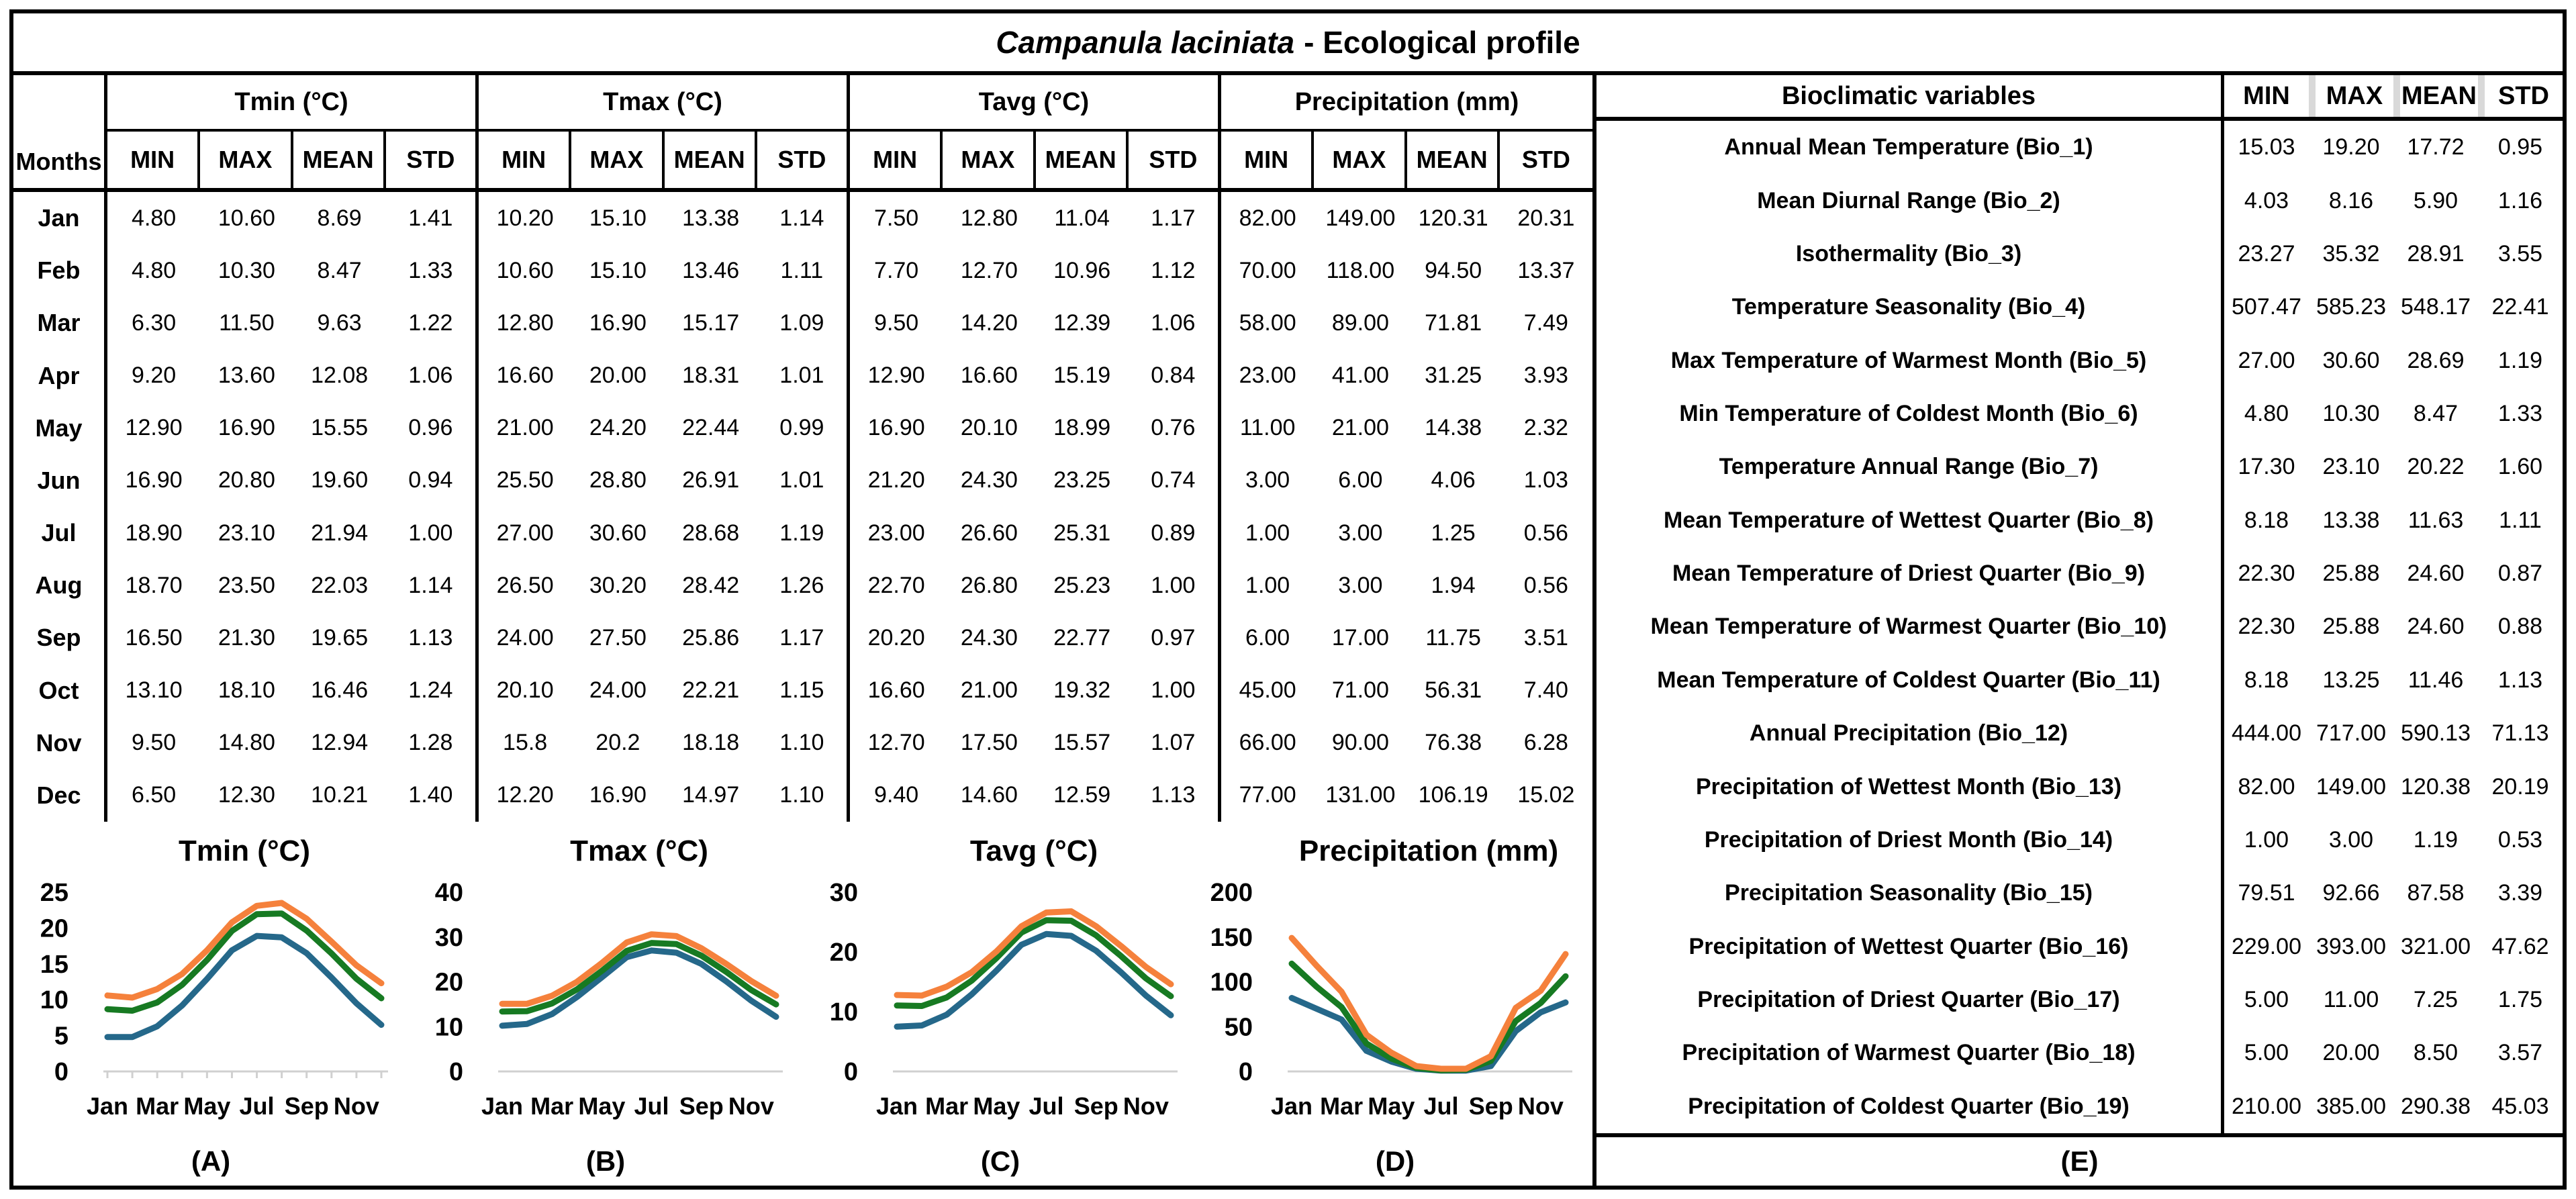  What do you see at coordinates (2520, 147) in the screenshot?
I see `bioclim-value: 0.95` at bounding box center [2520, 147].